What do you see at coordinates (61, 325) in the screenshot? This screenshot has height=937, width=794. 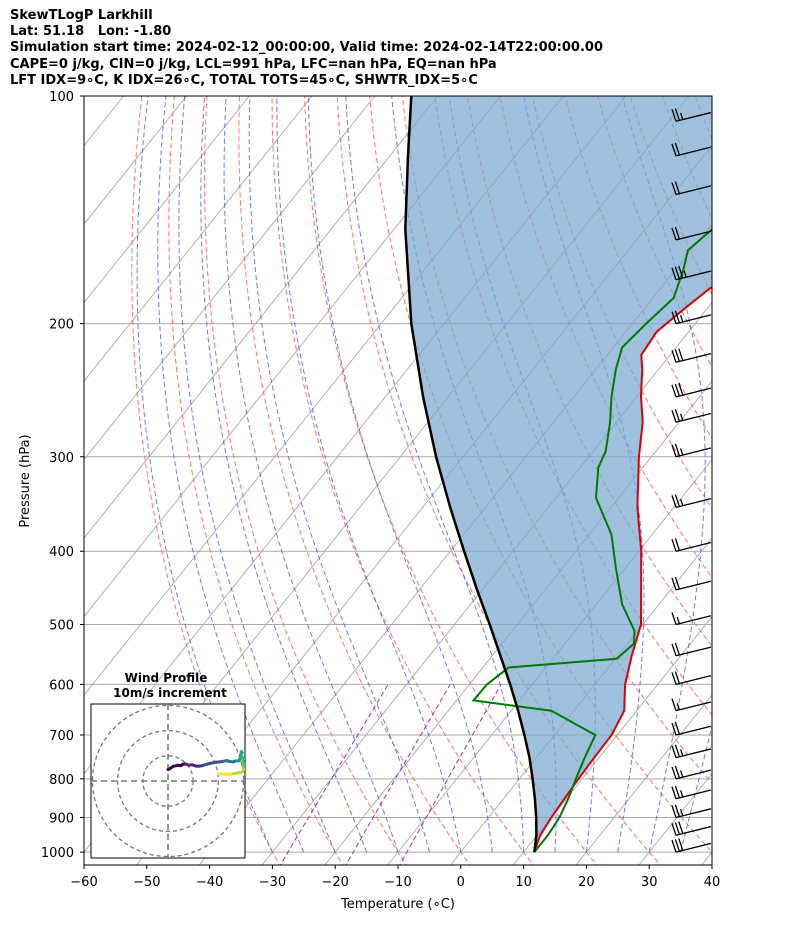 I see `y-tick-label: 200` at bounding box center [61, 325].